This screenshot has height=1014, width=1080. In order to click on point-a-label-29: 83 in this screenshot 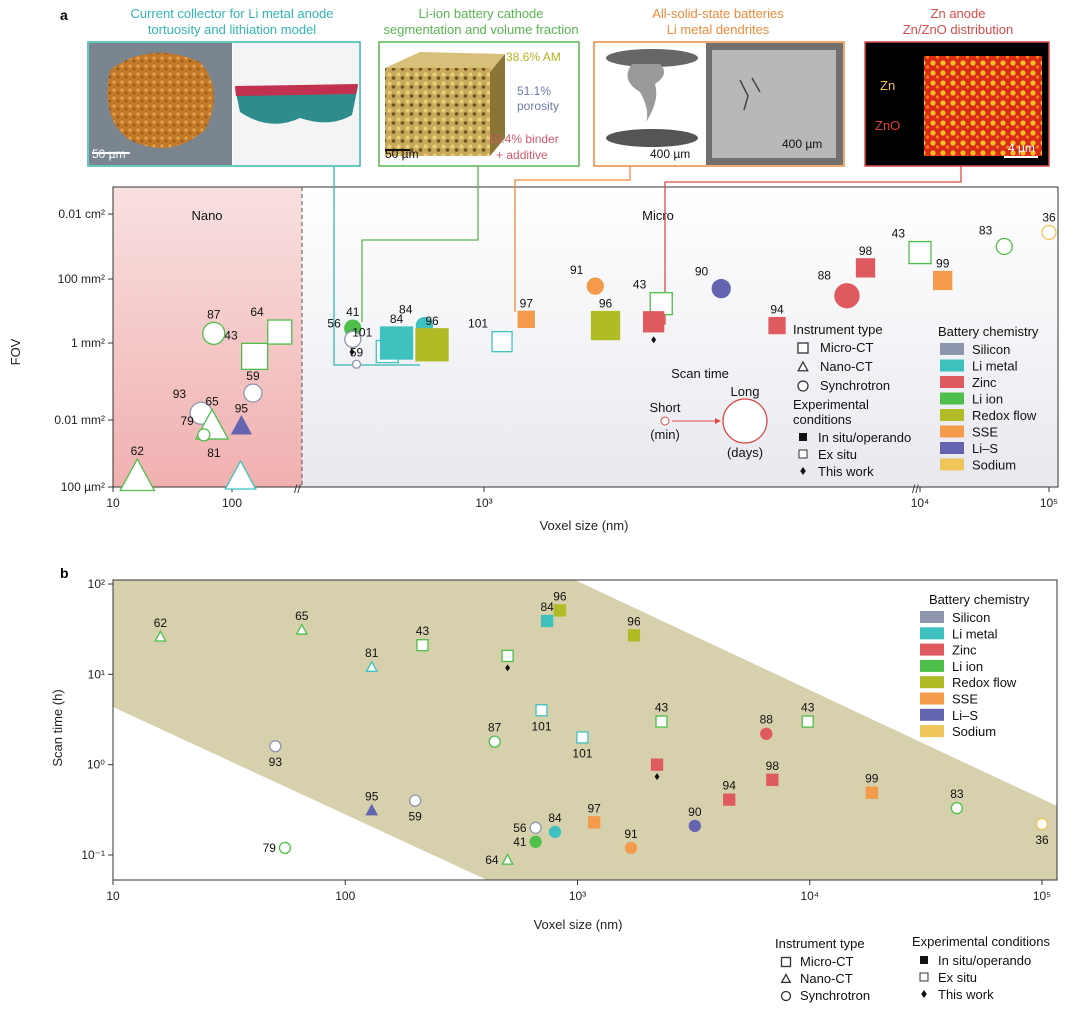, I will do `click(986, 231)`.